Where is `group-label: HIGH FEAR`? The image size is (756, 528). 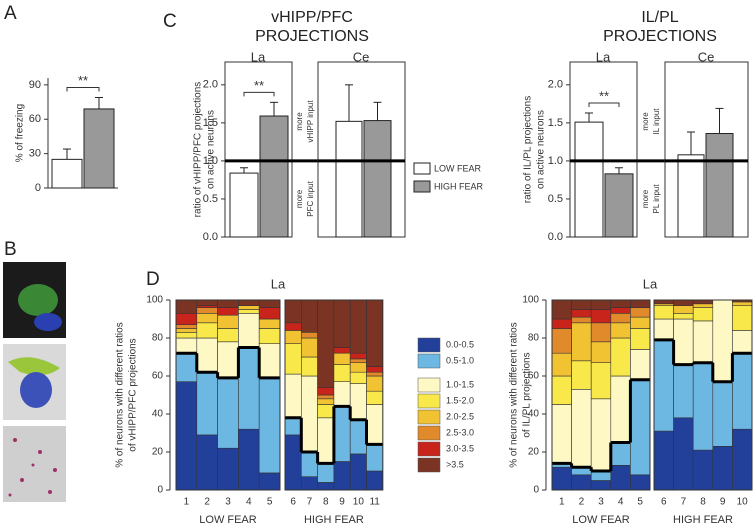
group-label: HIGH FEAR is located at coordinates (334, 520).